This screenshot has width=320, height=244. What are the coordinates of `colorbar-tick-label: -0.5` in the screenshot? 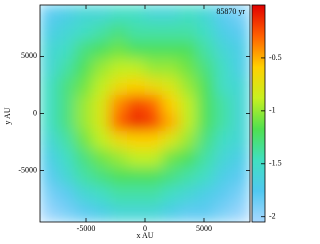 It's located at (275, 57).